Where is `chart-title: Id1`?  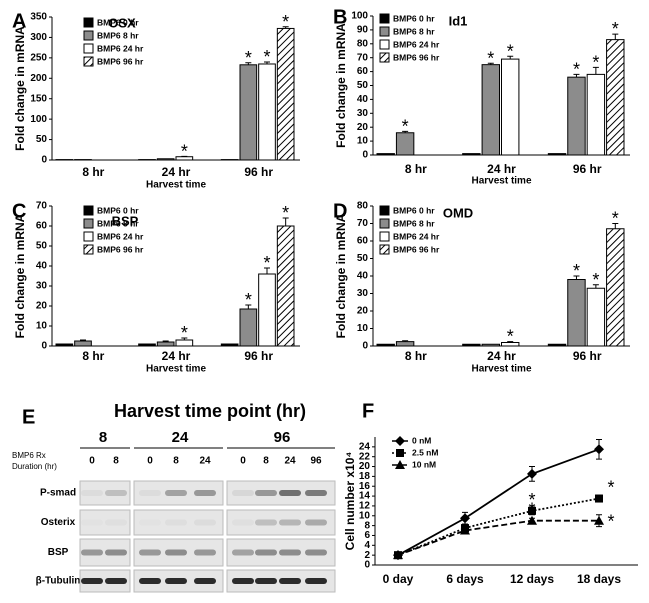 chart-title: Id1 is located at coordinates (458, 20).